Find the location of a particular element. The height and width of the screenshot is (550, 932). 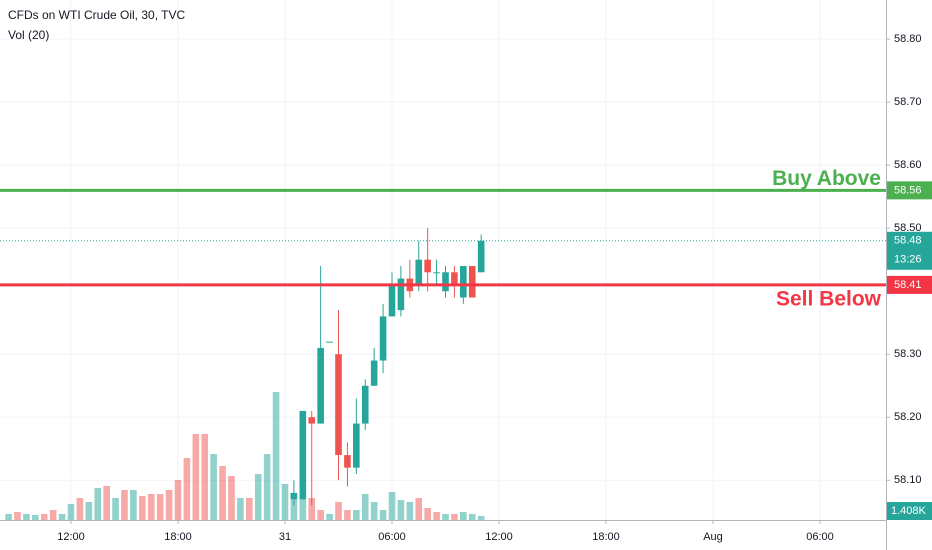

level-price-label: 58.41 is located at coordinates (908, 285).